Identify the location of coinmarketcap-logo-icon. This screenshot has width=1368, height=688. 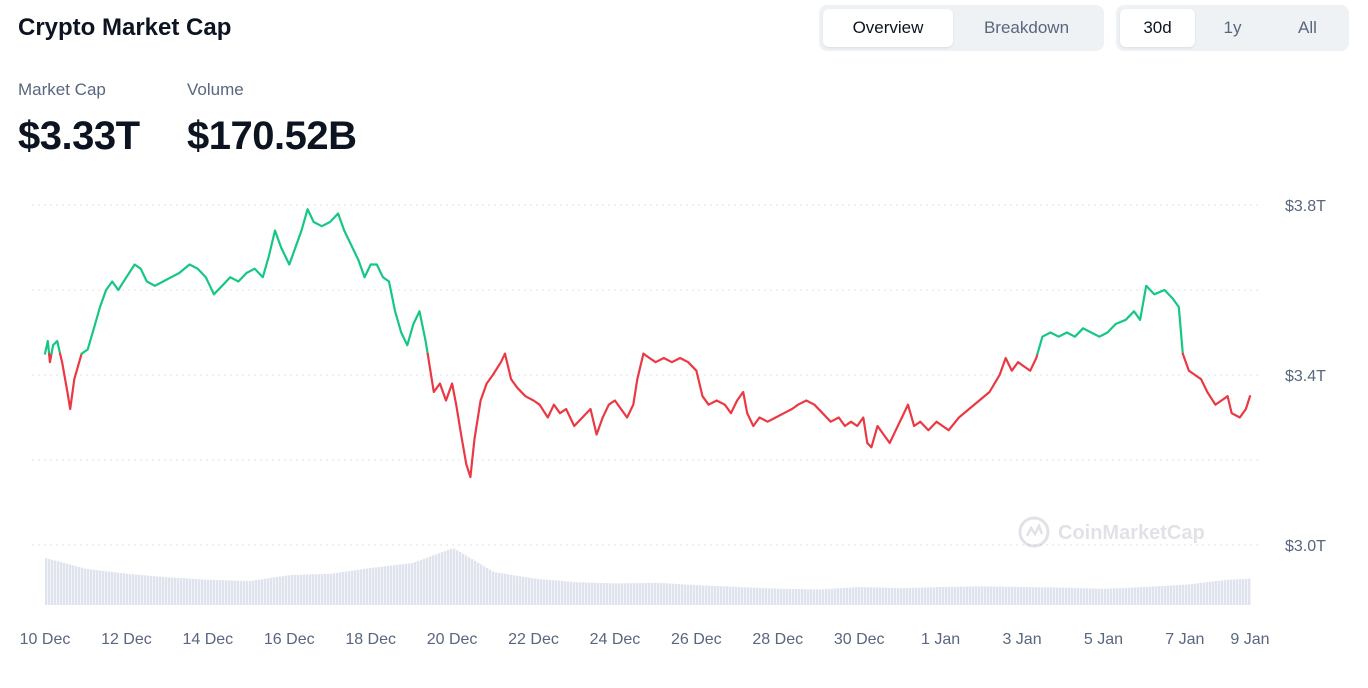
(1034, 532).